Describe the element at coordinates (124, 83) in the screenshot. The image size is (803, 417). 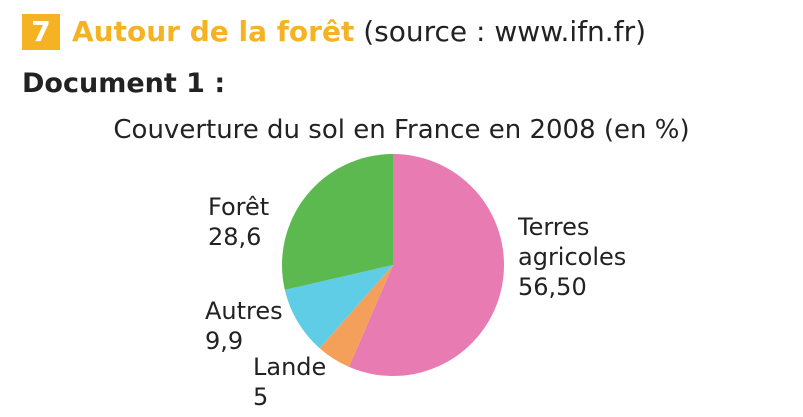
I see `document-label: Document 1 :` at that location.